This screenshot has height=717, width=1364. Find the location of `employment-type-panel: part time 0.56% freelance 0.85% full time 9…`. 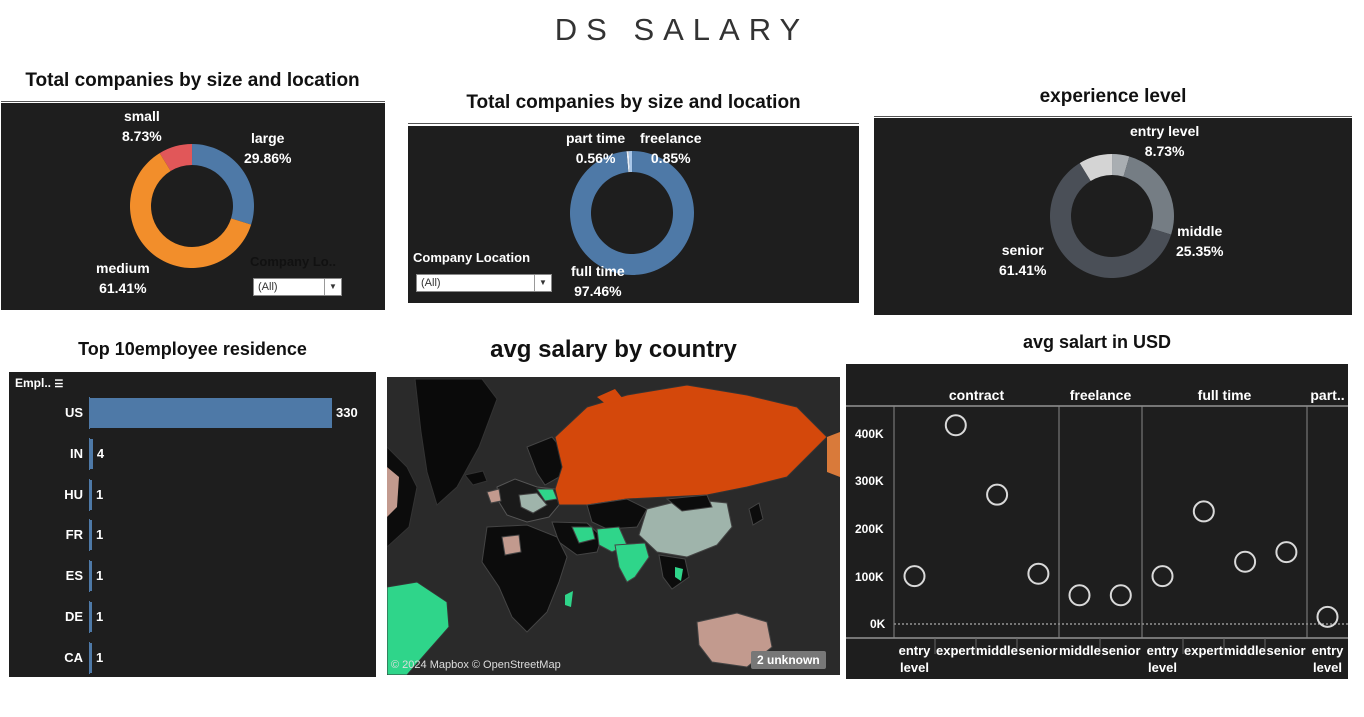

employment-type-panel: part time 0.56% freelance 0.85% full time 9… is located at coordinates (633, 214).